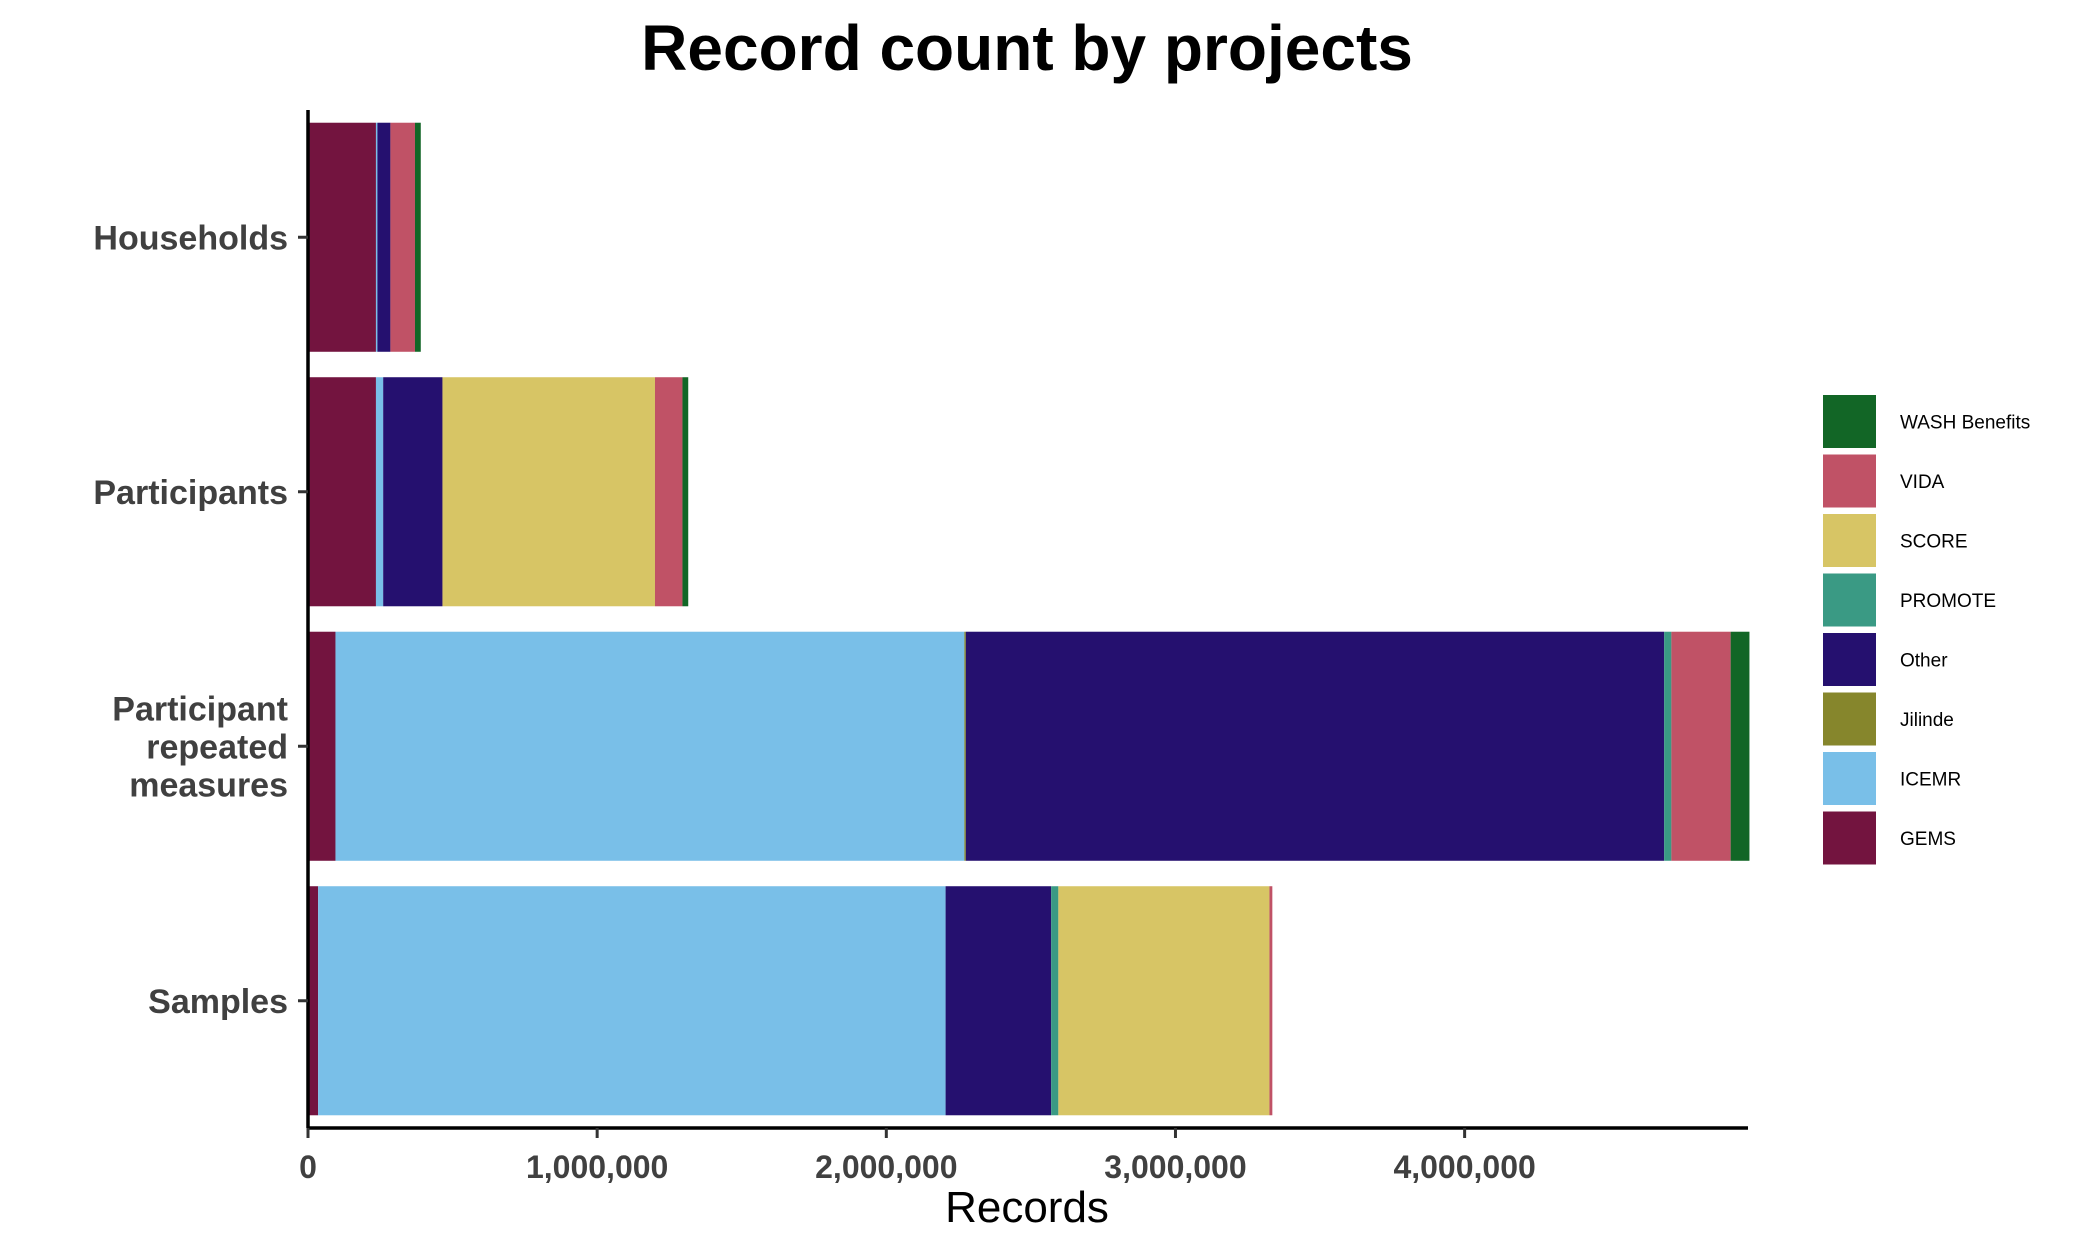 This screenshot has height=1254, width=2079. I want to click on bar-households-vida, so click(402, 237).